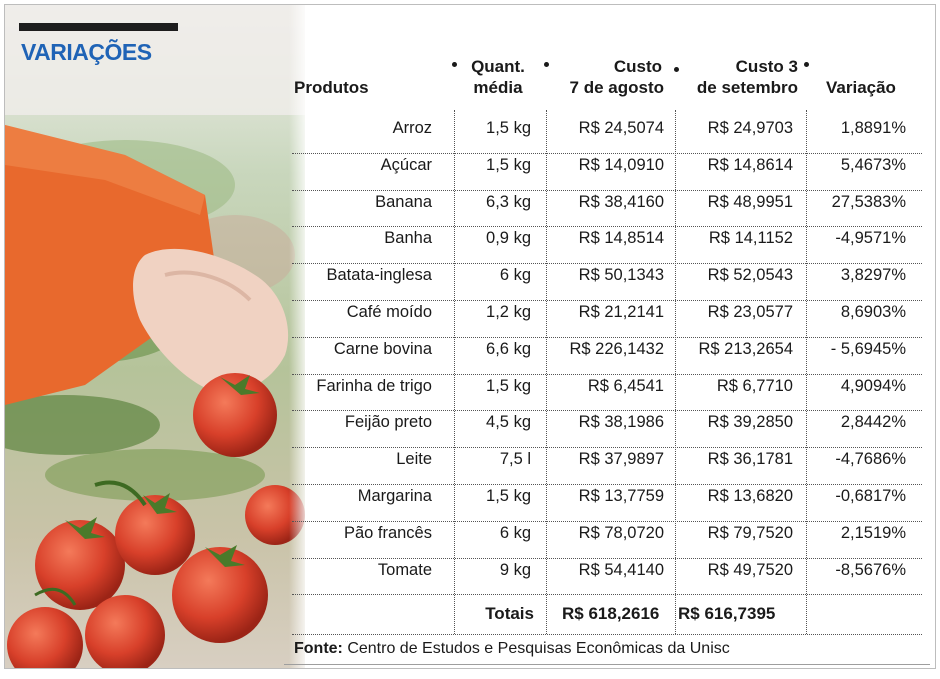  What do you see at coordinates (750, 164) in the screenshot?
I see `cell-custo-setembro: R$ 14,8614` at bounding box center [750, 164].